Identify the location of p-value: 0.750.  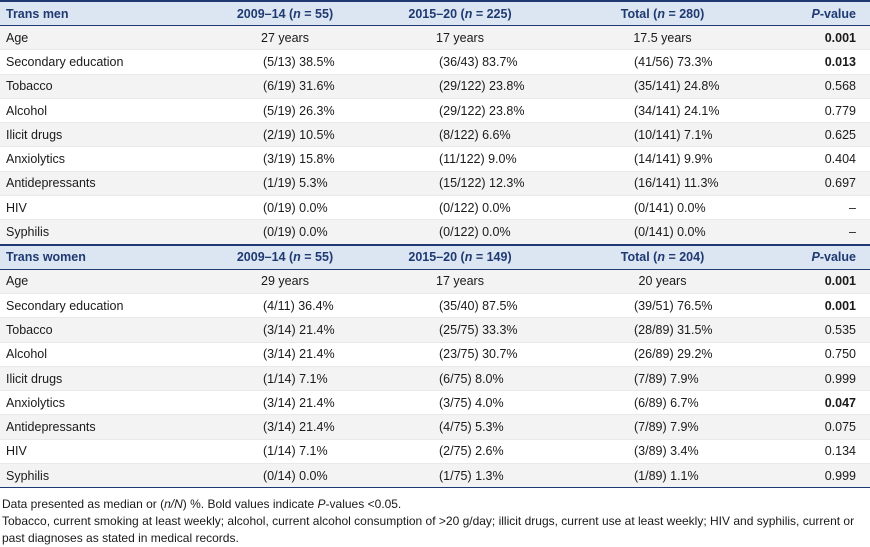
(820, 354).